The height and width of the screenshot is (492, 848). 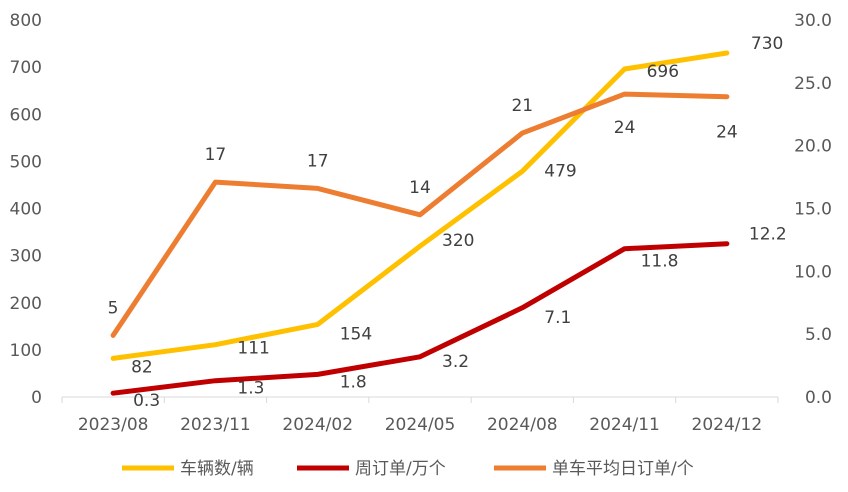 I want to click on data-label: 7.1, so click(x=557, y=318).